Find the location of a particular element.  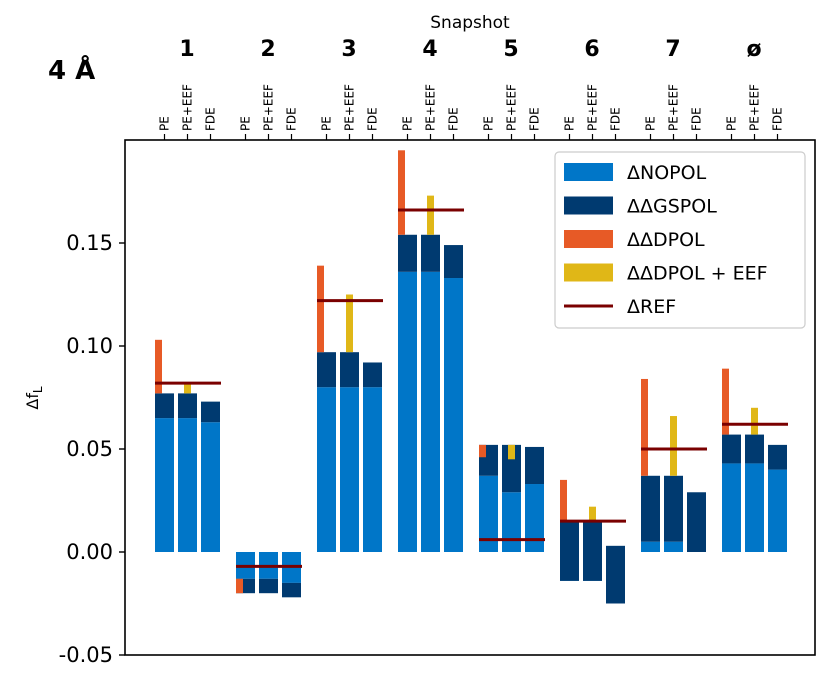

snapshot-label-7: 7 is located at coordinates (672, 49).